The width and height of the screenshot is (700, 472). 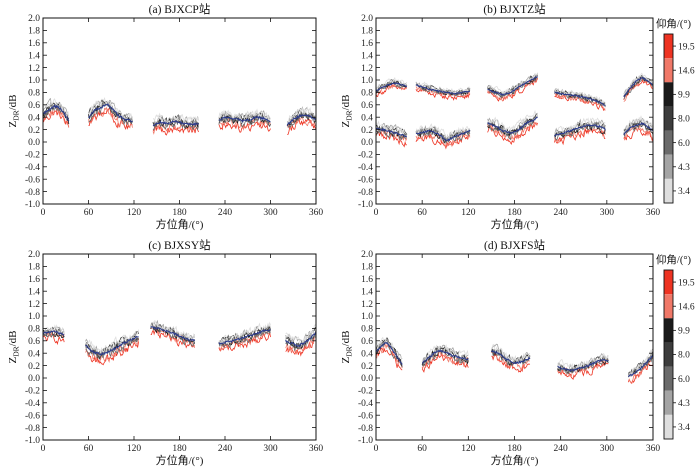 What do you see at coordinates (34, 255) in the screenshot?
I see `y-tick-label: 2.0` at bounding box center [34, 255].